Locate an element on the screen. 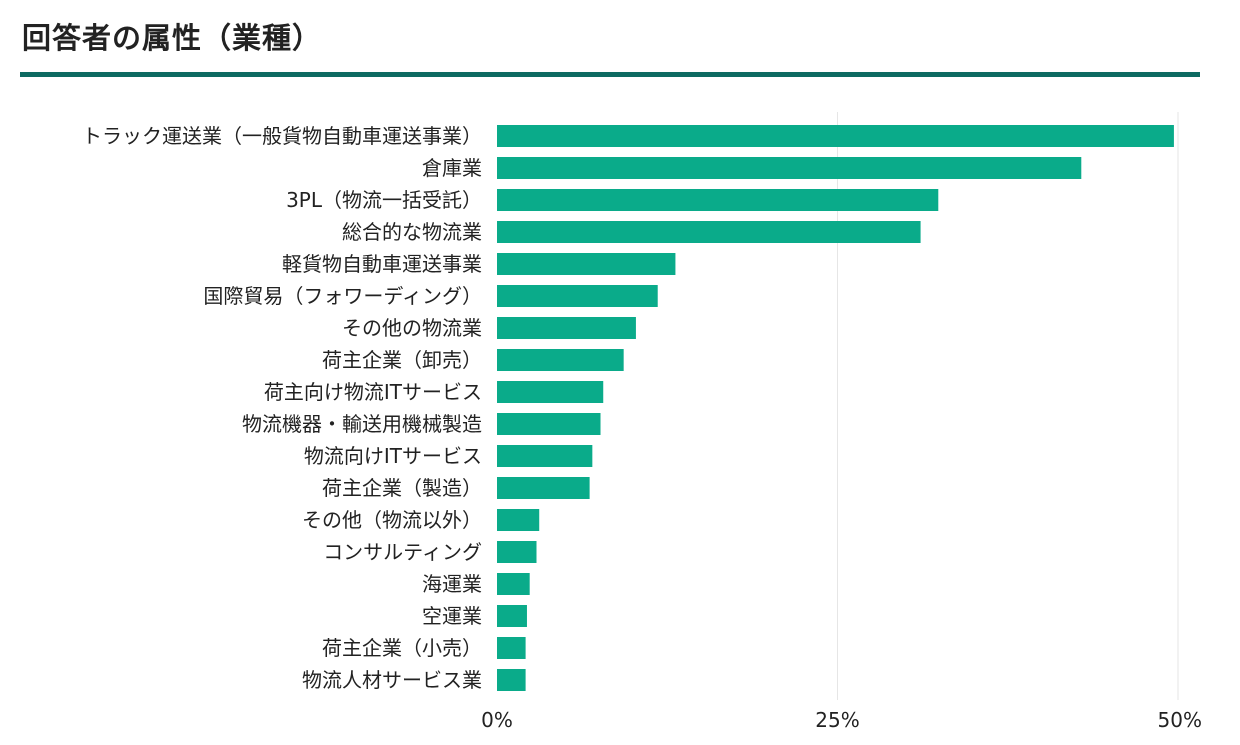  category-label: その他（物流以外） is located at coordinates (392, 520).